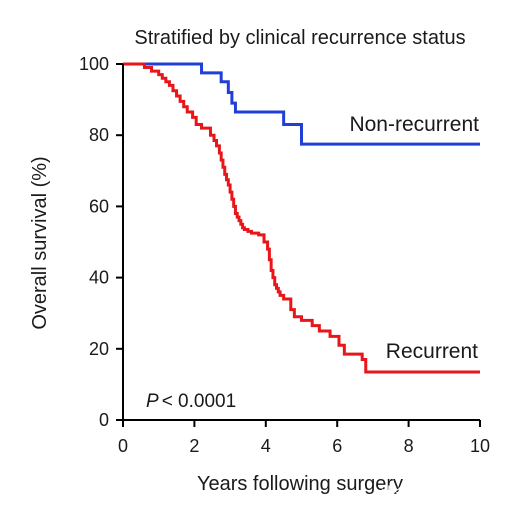 The image size is (510, 508). Describe the element at coordinates (123, 446) in the screenshot. I see `x-tick-label: 0` at that location.